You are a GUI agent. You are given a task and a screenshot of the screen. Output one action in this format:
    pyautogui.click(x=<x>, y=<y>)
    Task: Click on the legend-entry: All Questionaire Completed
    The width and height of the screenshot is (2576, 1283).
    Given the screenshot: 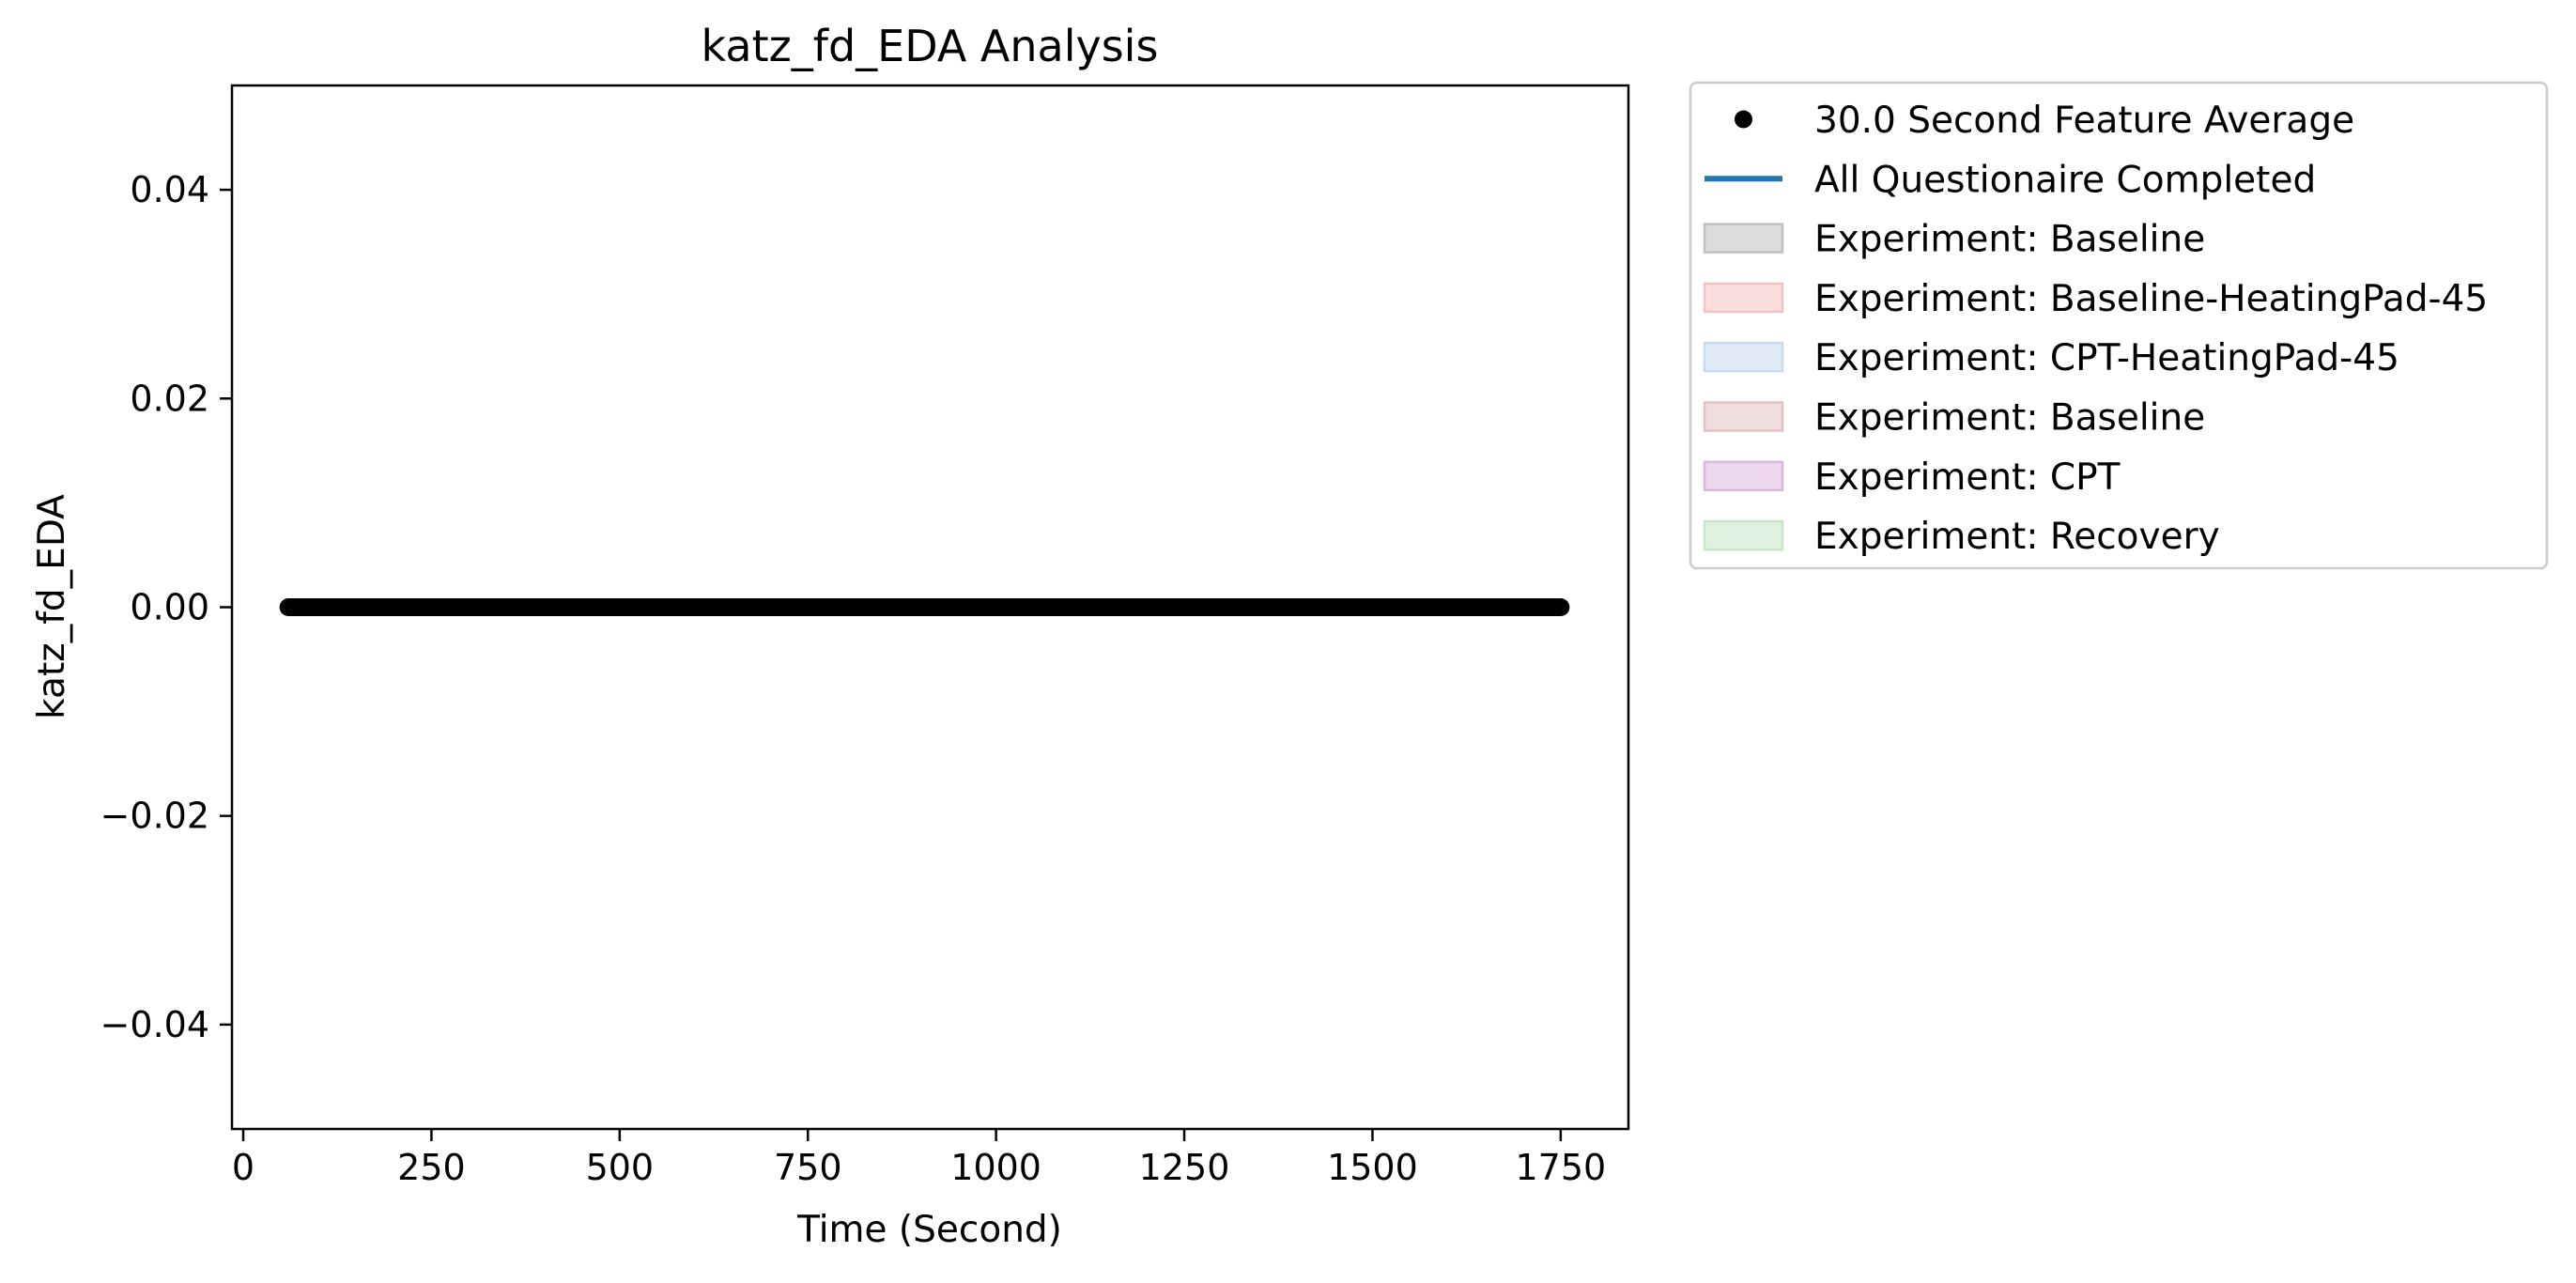 What is the action you would take?
    pyautogui.click(x=2010, y=180)
    